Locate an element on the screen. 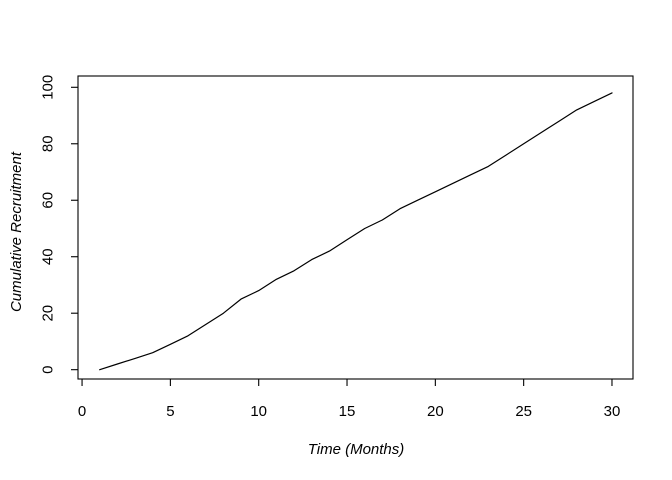  x-tick-label: 10 is located at coordinates (258, 411).